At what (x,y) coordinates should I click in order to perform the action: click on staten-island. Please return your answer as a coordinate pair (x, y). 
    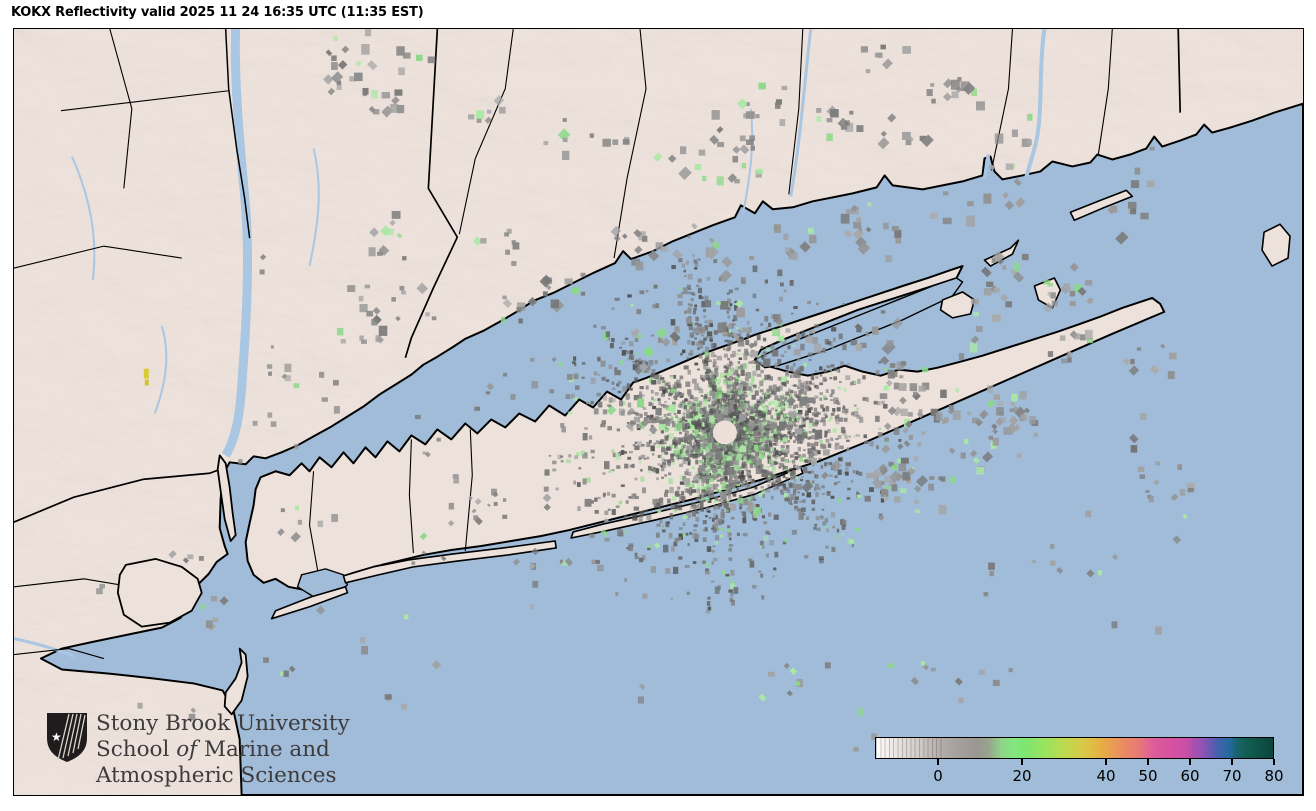
    Looking at the image, I should click on (159, 593).